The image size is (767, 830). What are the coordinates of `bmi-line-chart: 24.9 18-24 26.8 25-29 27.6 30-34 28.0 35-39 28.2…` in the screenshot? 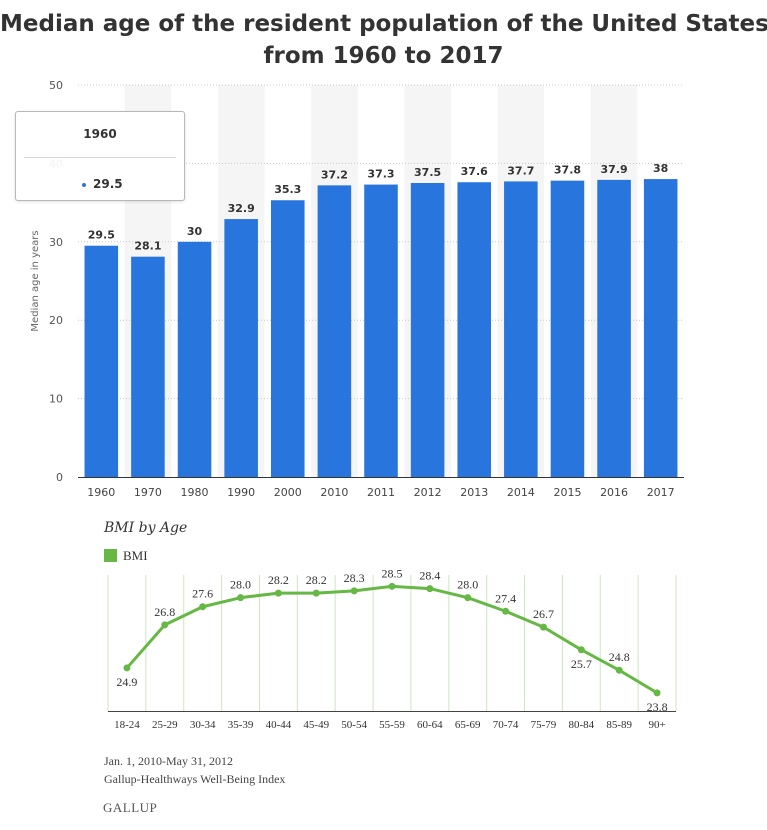 It's located at (392, 648).